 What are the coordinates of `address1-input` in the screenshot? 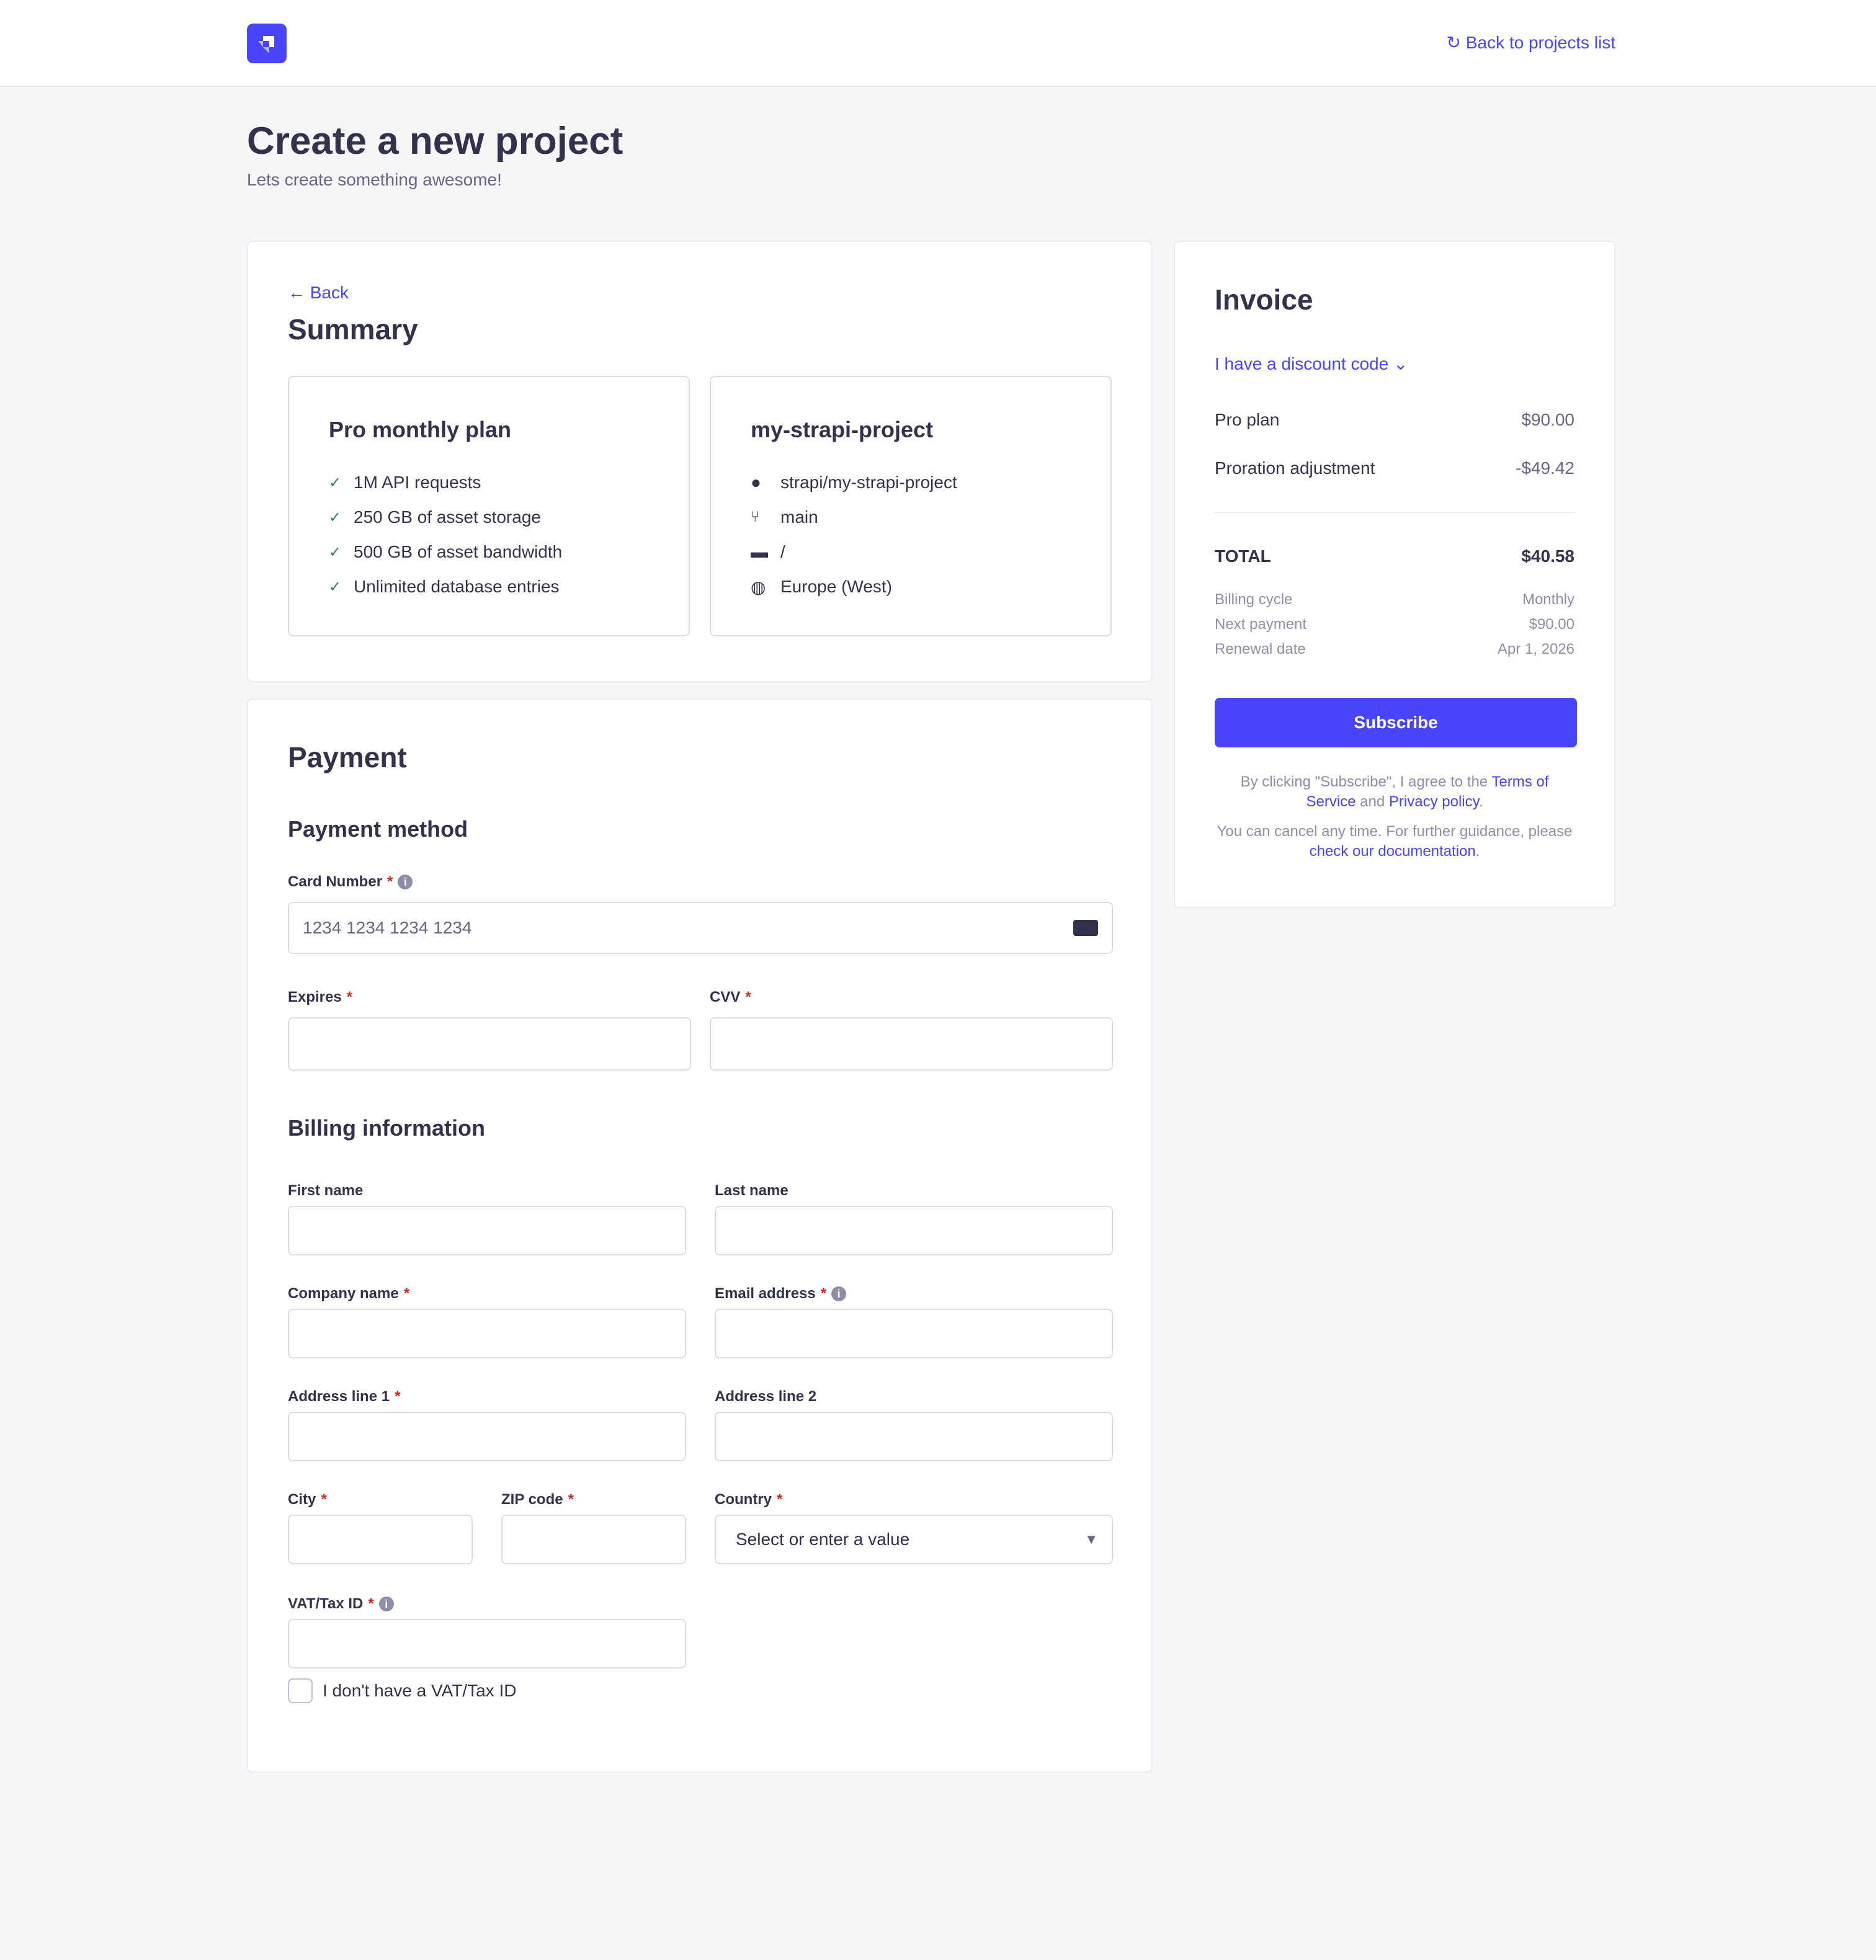 It's located at (487, 1436).